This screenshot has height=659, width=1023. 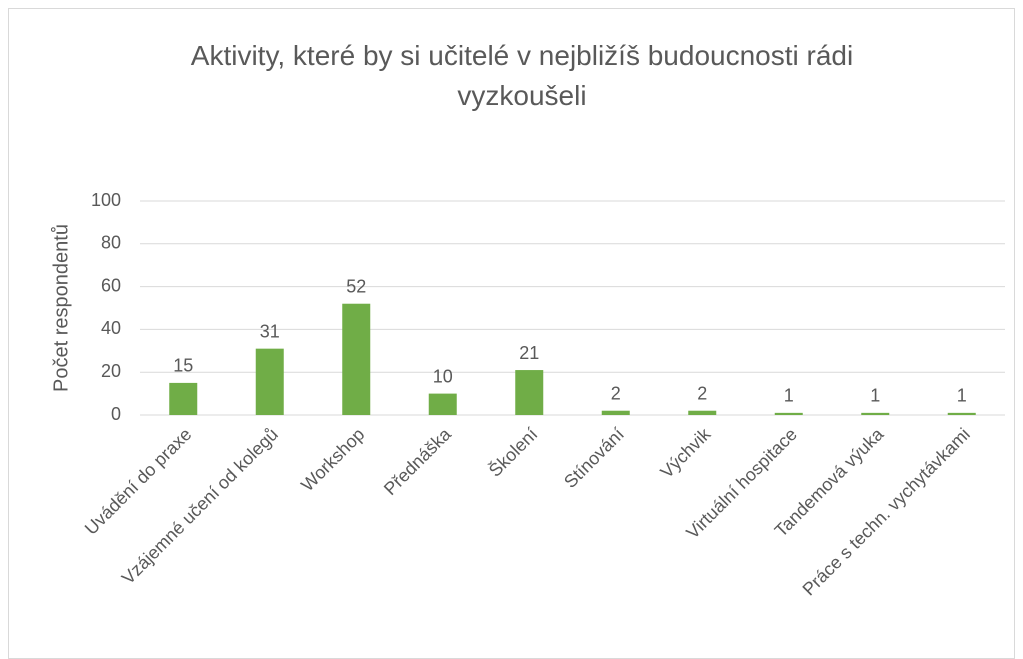 I want to click on x-tick-label: Práce s techn. vychytávkami, so click(x=886, y=511).